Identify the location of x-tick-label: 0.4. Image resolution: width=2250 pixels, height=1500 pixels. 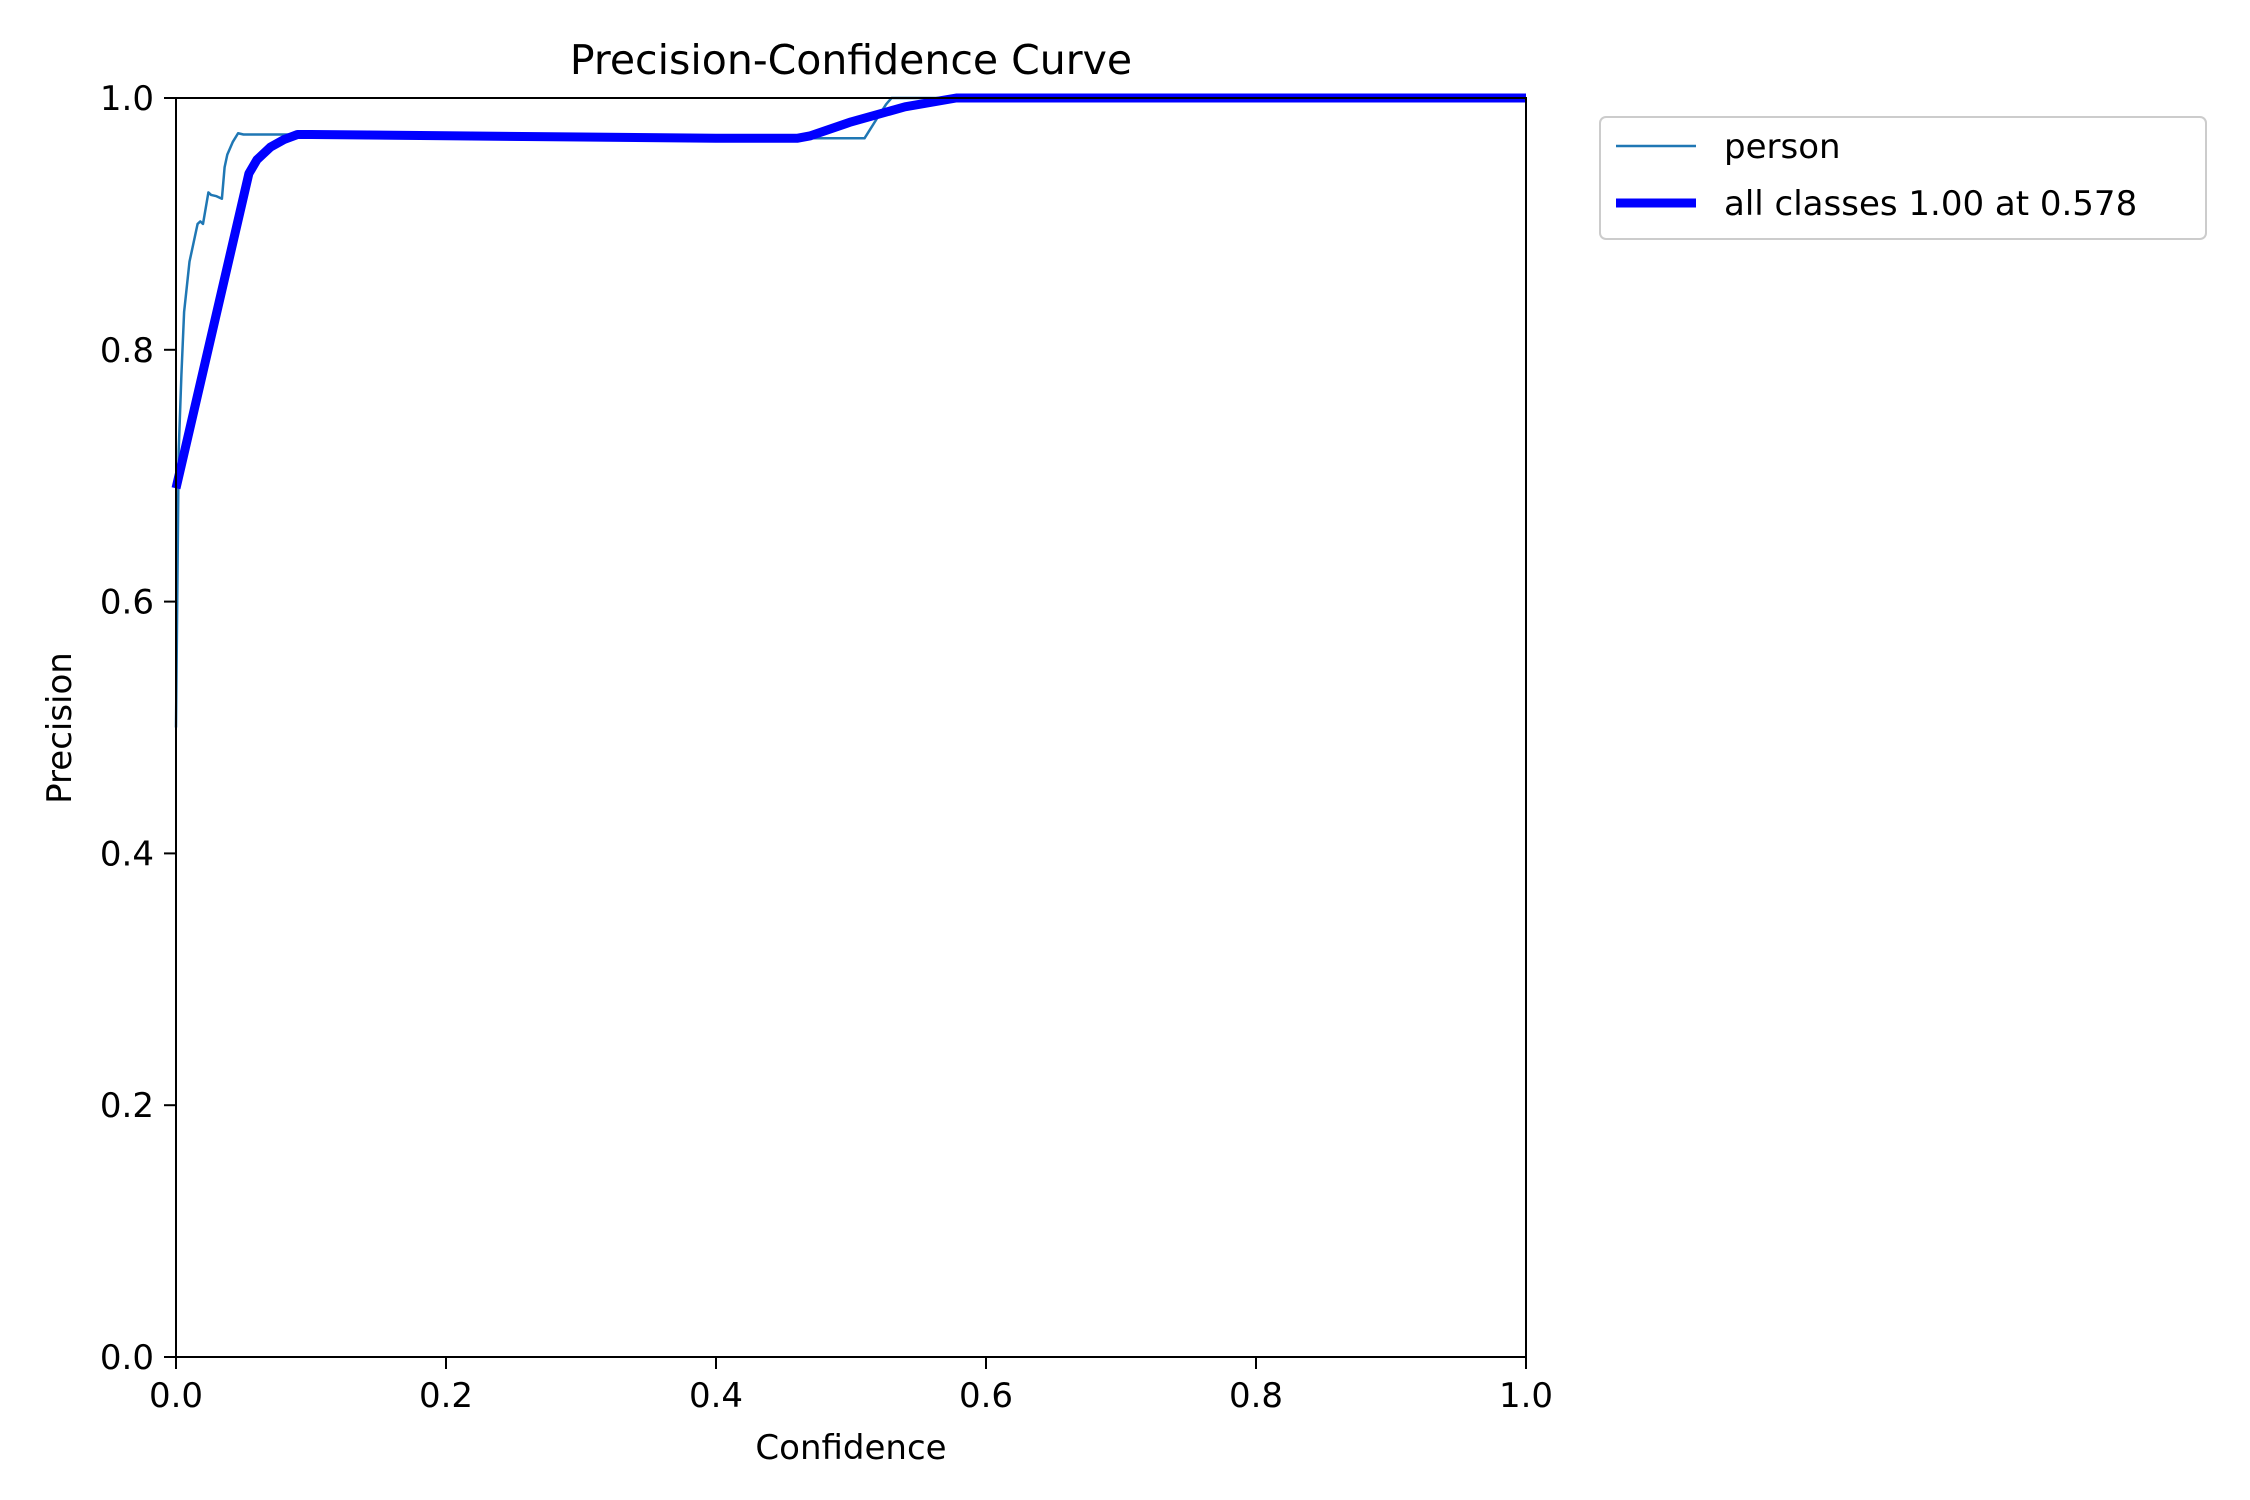
(716, 1396).